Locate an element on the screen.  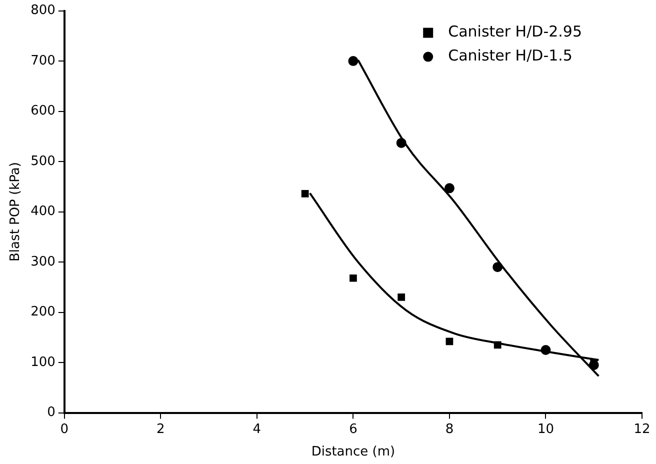
x-axis-title: Distance (m) is located at coordinates (353, 452).